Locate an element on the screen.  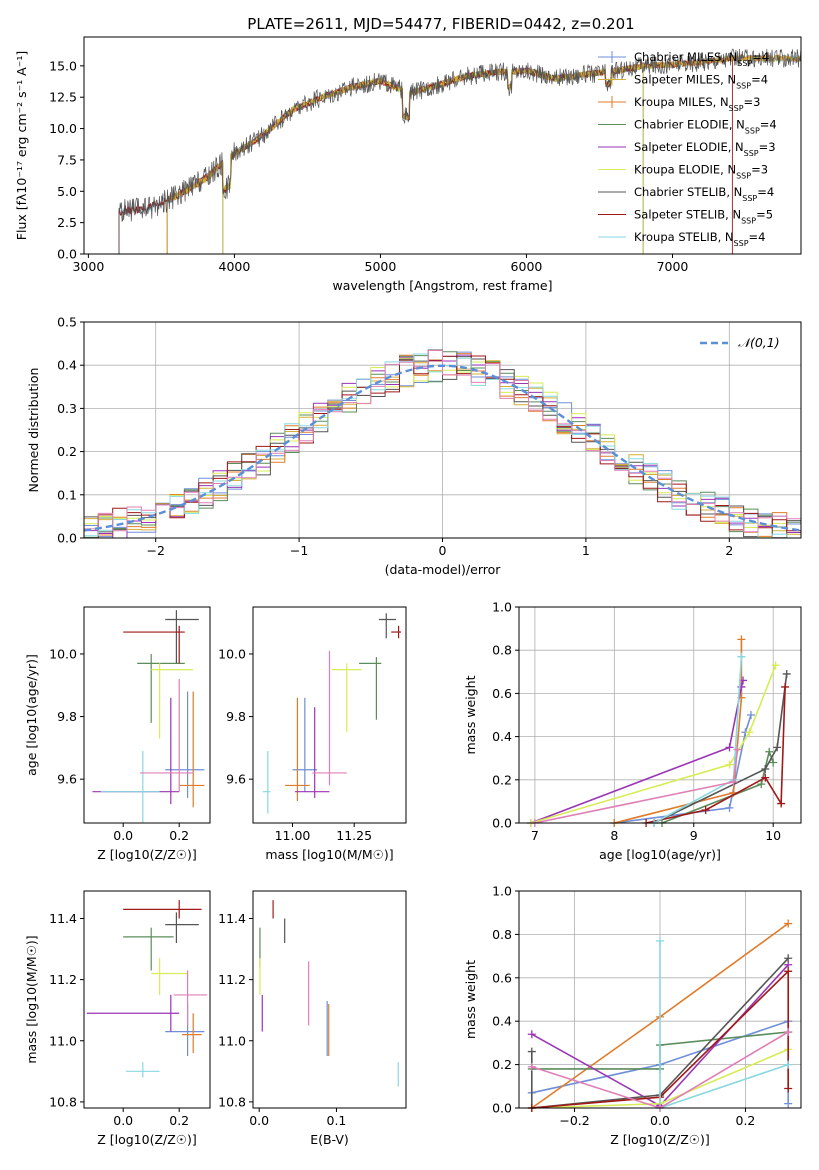
y-tick-label: 10.8 is located at coordinates (232, 1101).